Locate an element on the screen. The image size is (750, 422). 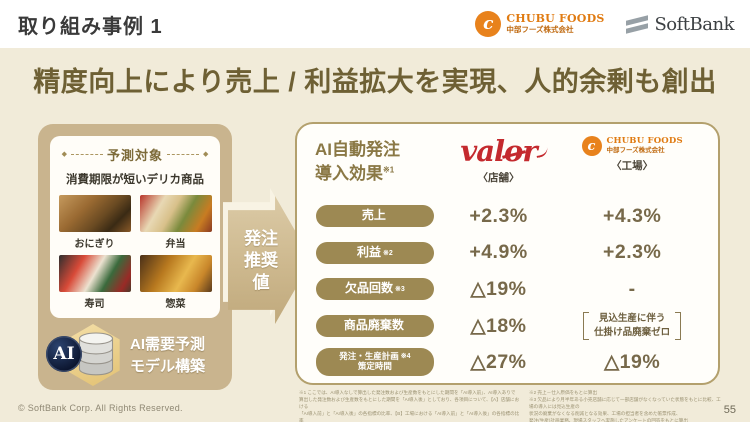
row-label-line2: 策定時間 is located at coordinates (374, 366).